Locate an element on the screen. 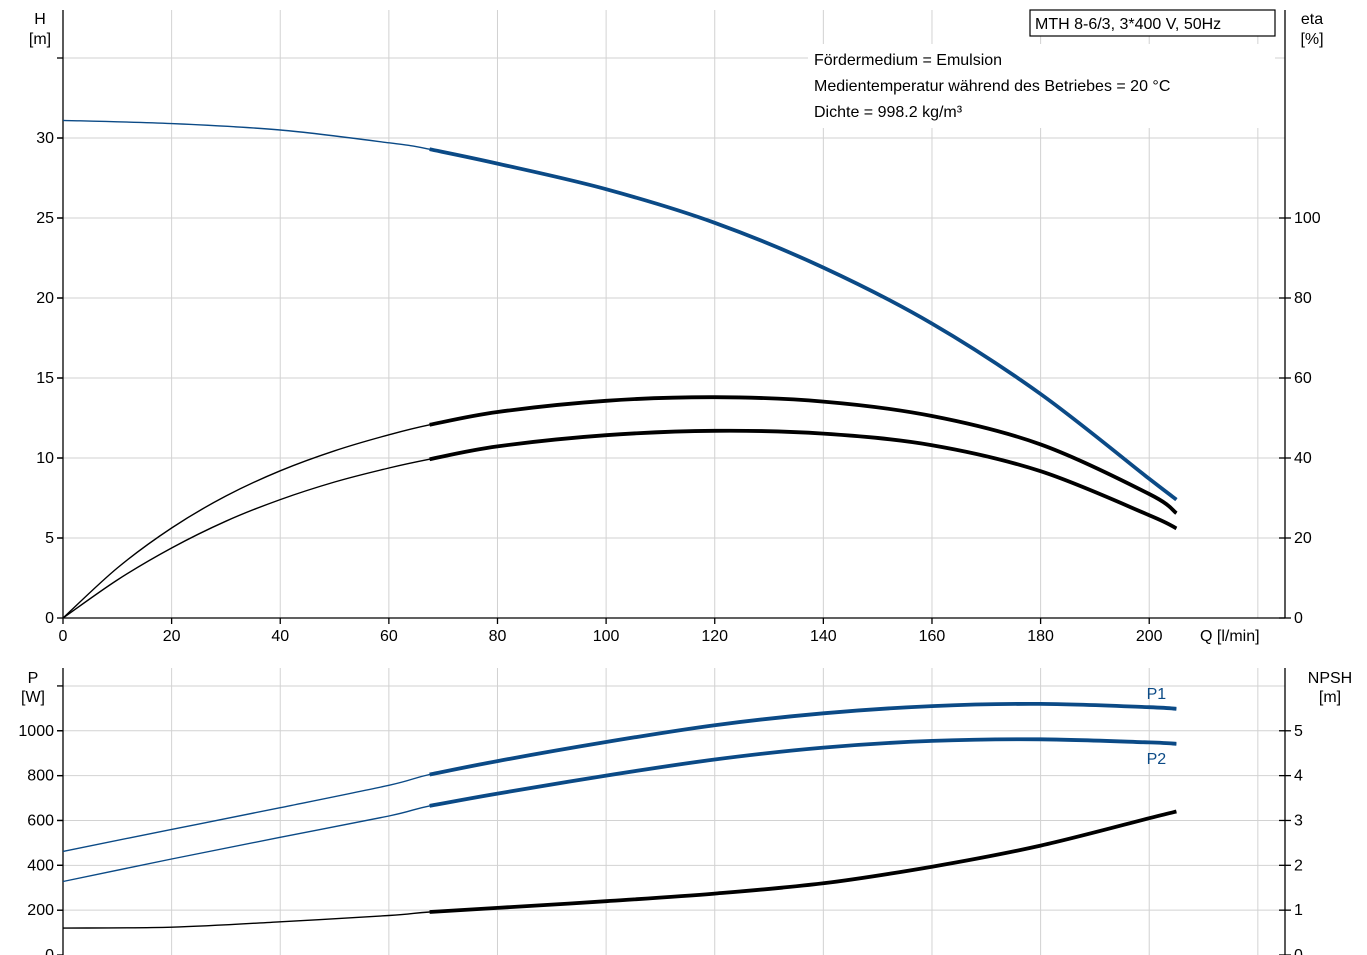 The image size is (1367, 955). bottom-series-0-bold is located at coordinates (803, 739).